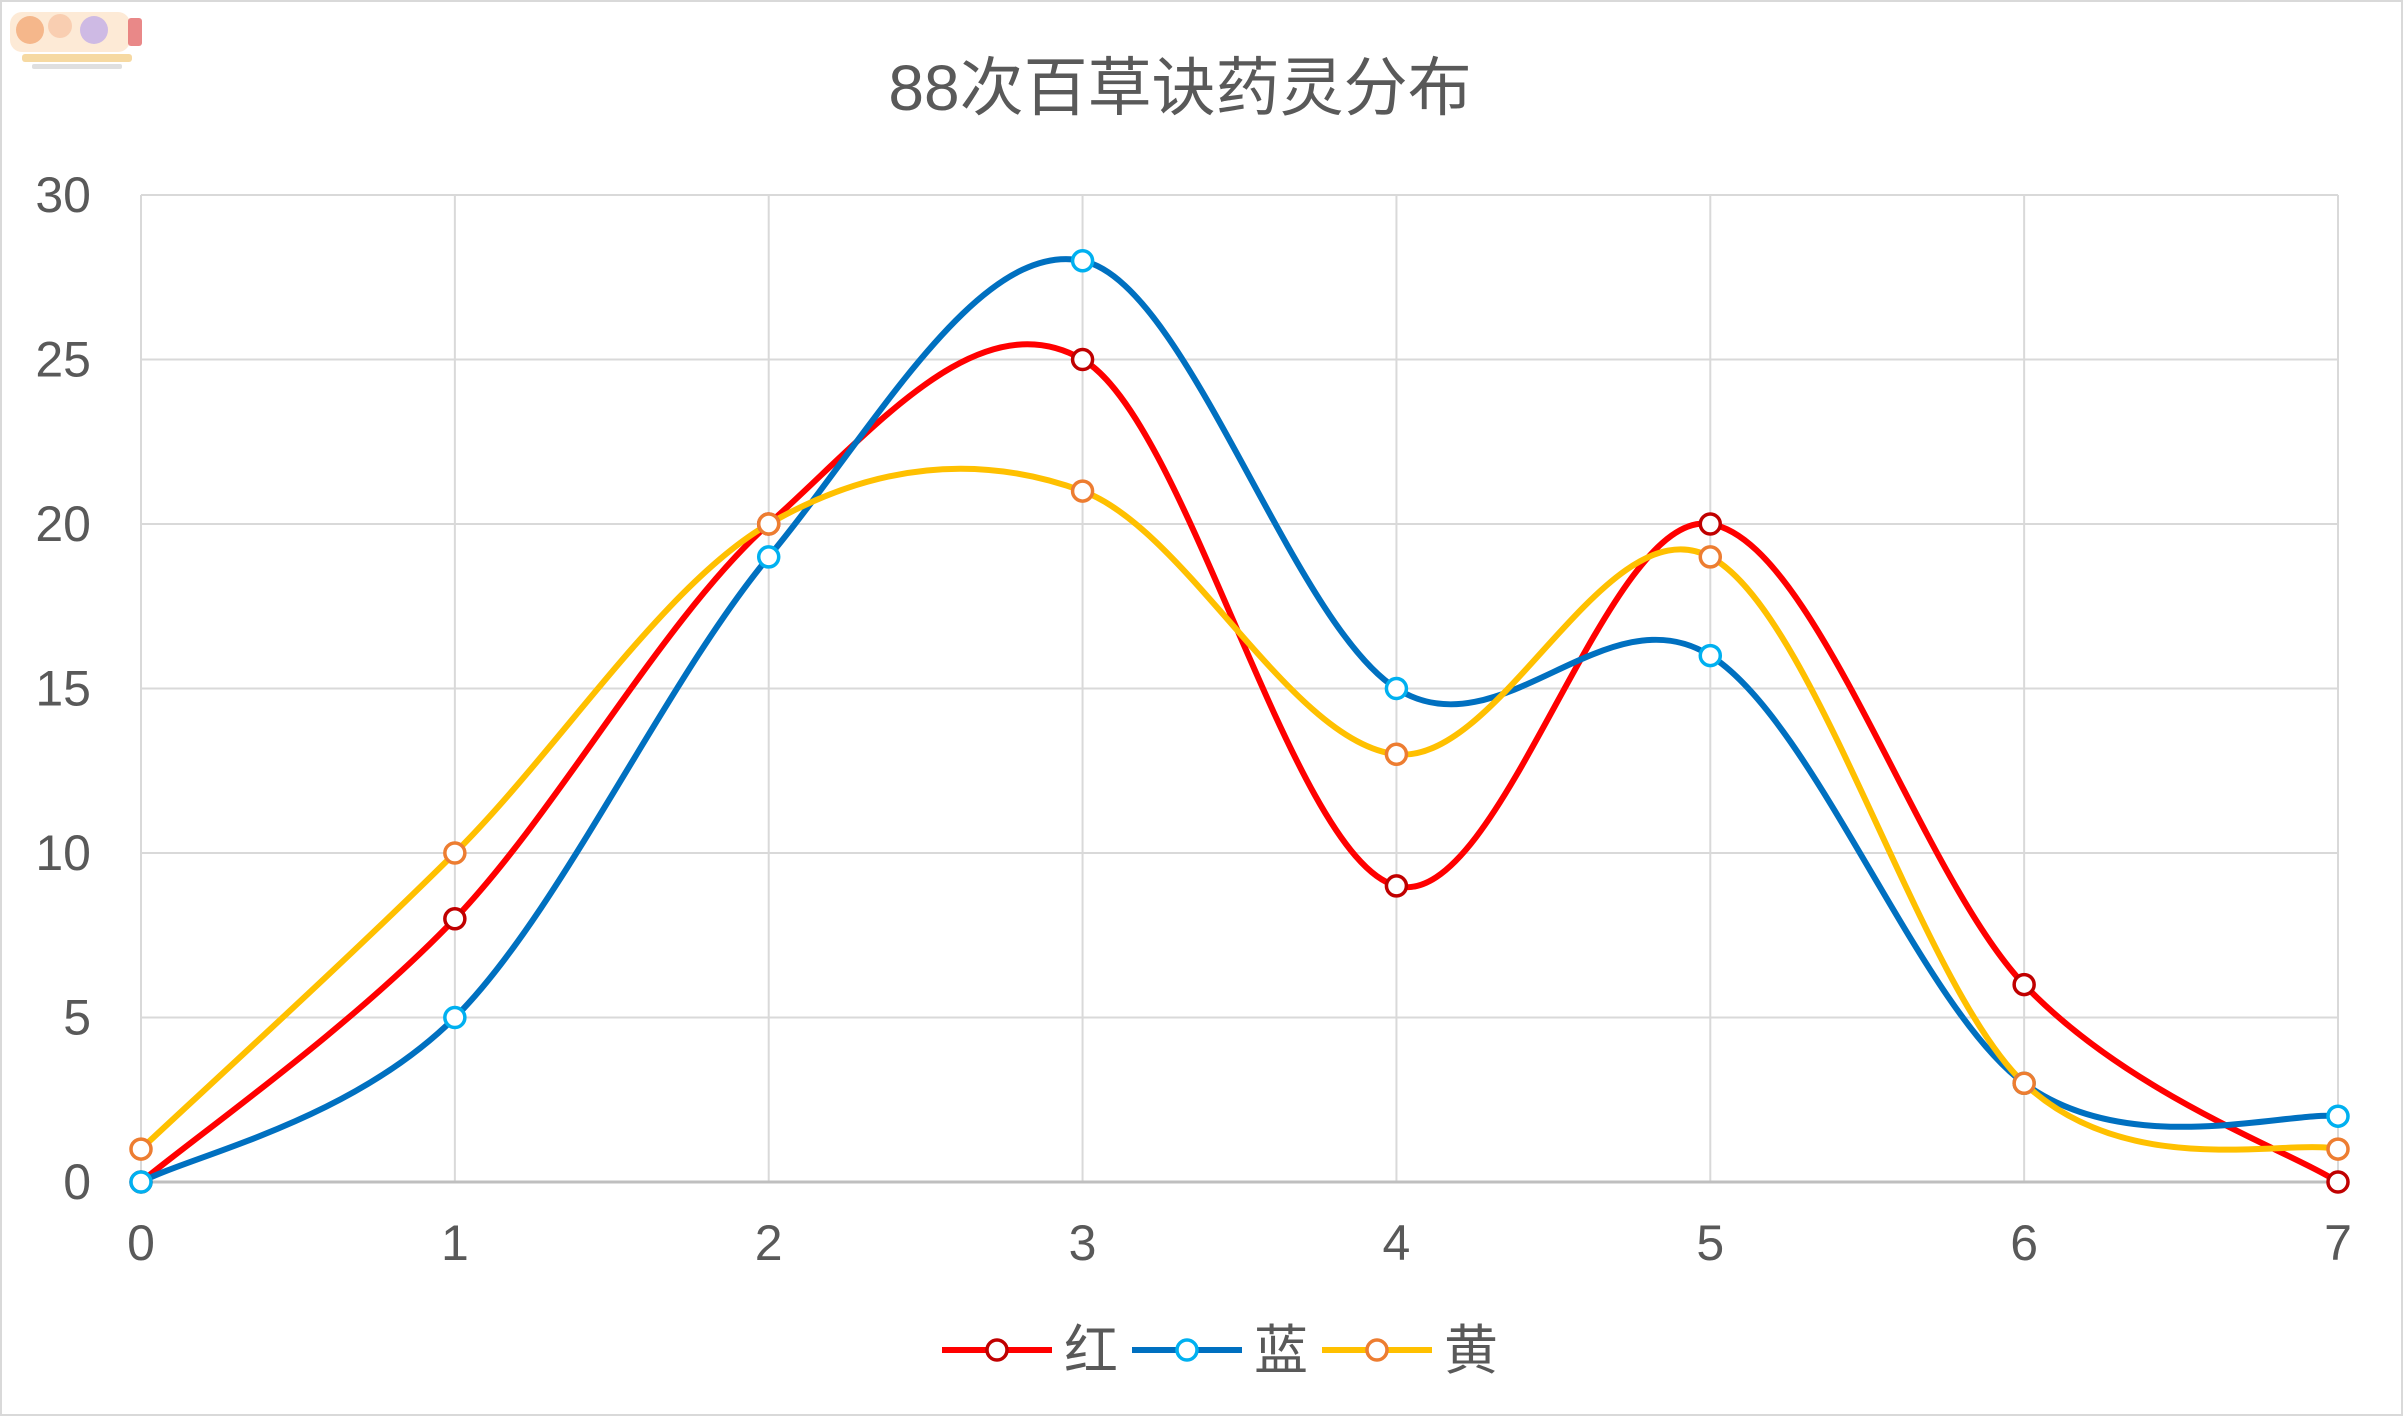 The width and height of the screenshot is (2403, 1418). Describe the element at coordinates (455, 1243) in the screenshot. I see `x-tick-label: 1` at that location.